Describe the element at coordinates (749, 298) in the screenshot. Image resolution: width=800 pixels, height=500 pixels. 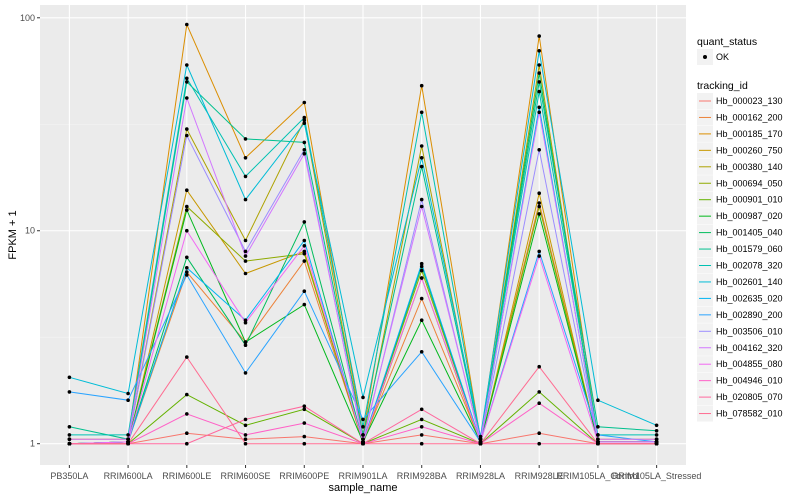
I see `legend-label-Hb_002635_020: Hb_002635_020` at that location.